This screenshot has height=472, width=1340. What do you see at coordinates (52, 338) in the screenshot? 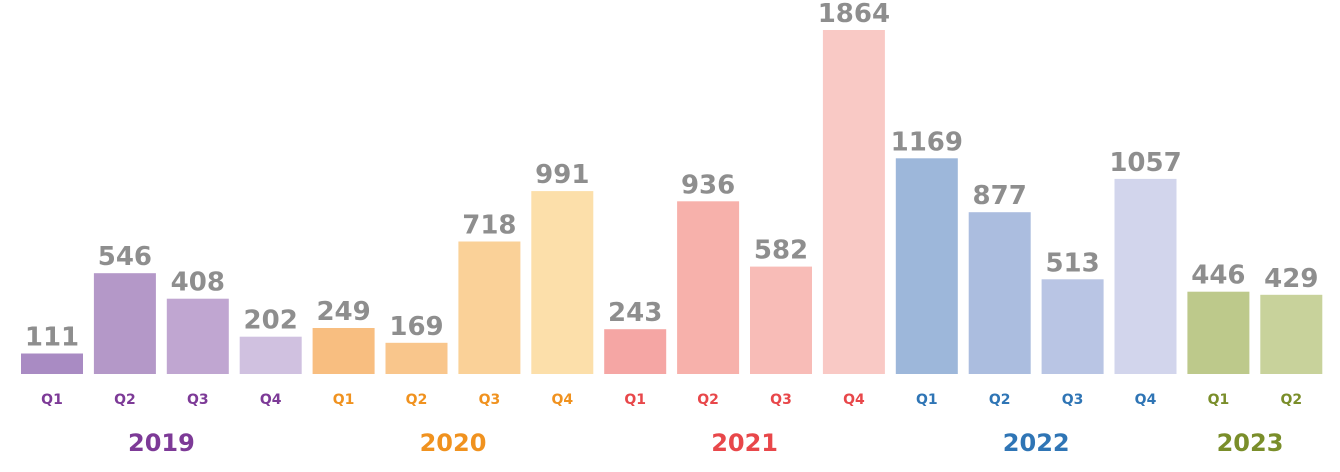
I see `value-label-2019-q1: 111` at bounding box center [52, 338].